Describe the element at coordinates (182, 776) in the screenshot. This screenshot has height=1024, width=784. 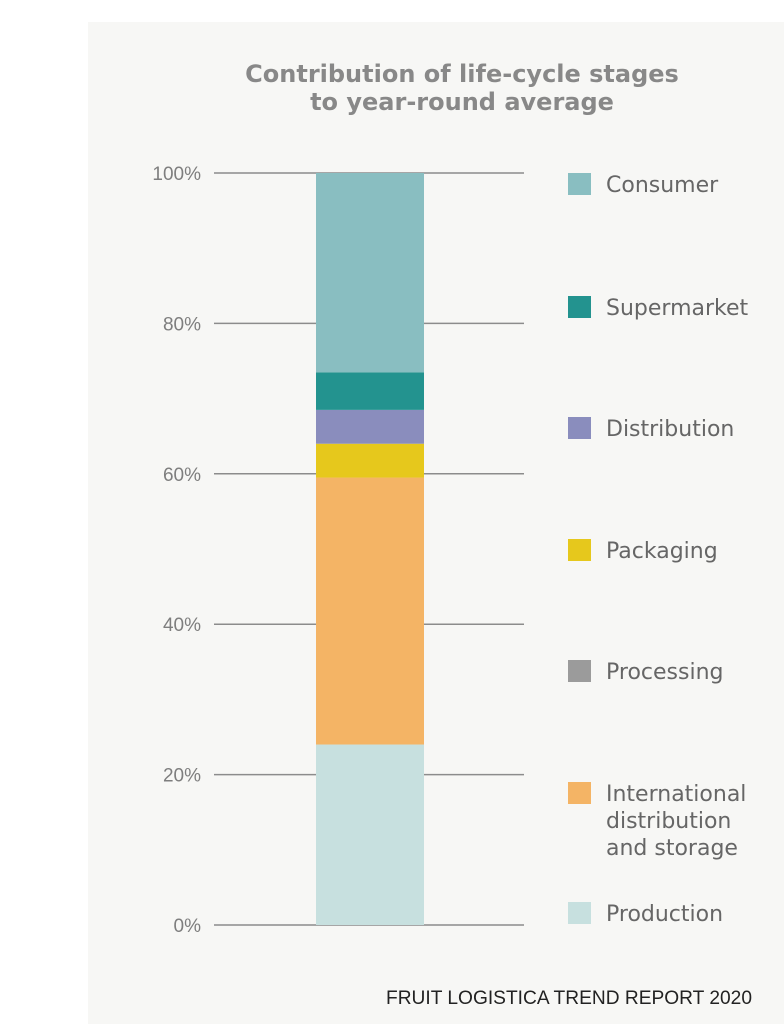
I see `y-tick-label: 20%` at that location.